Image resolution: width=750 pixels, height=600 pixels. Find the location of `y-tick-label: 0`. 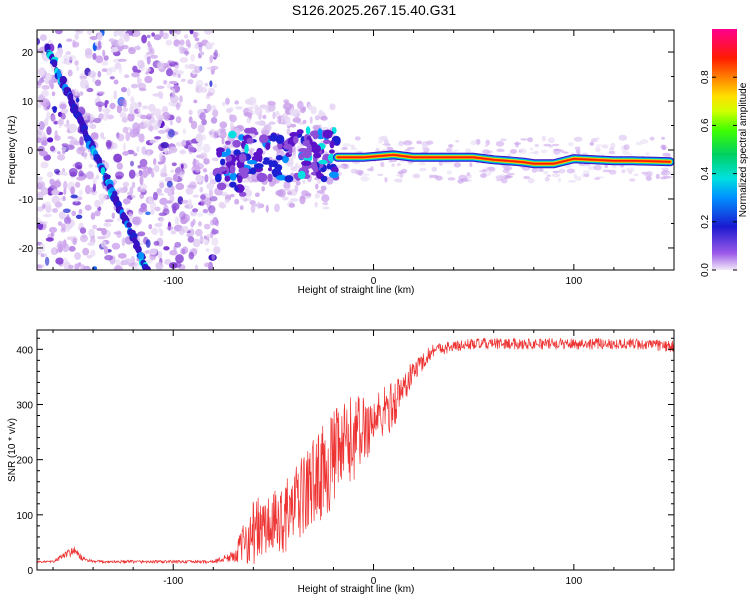

y-tick-label: 0 is located at coordinates (30, 151).